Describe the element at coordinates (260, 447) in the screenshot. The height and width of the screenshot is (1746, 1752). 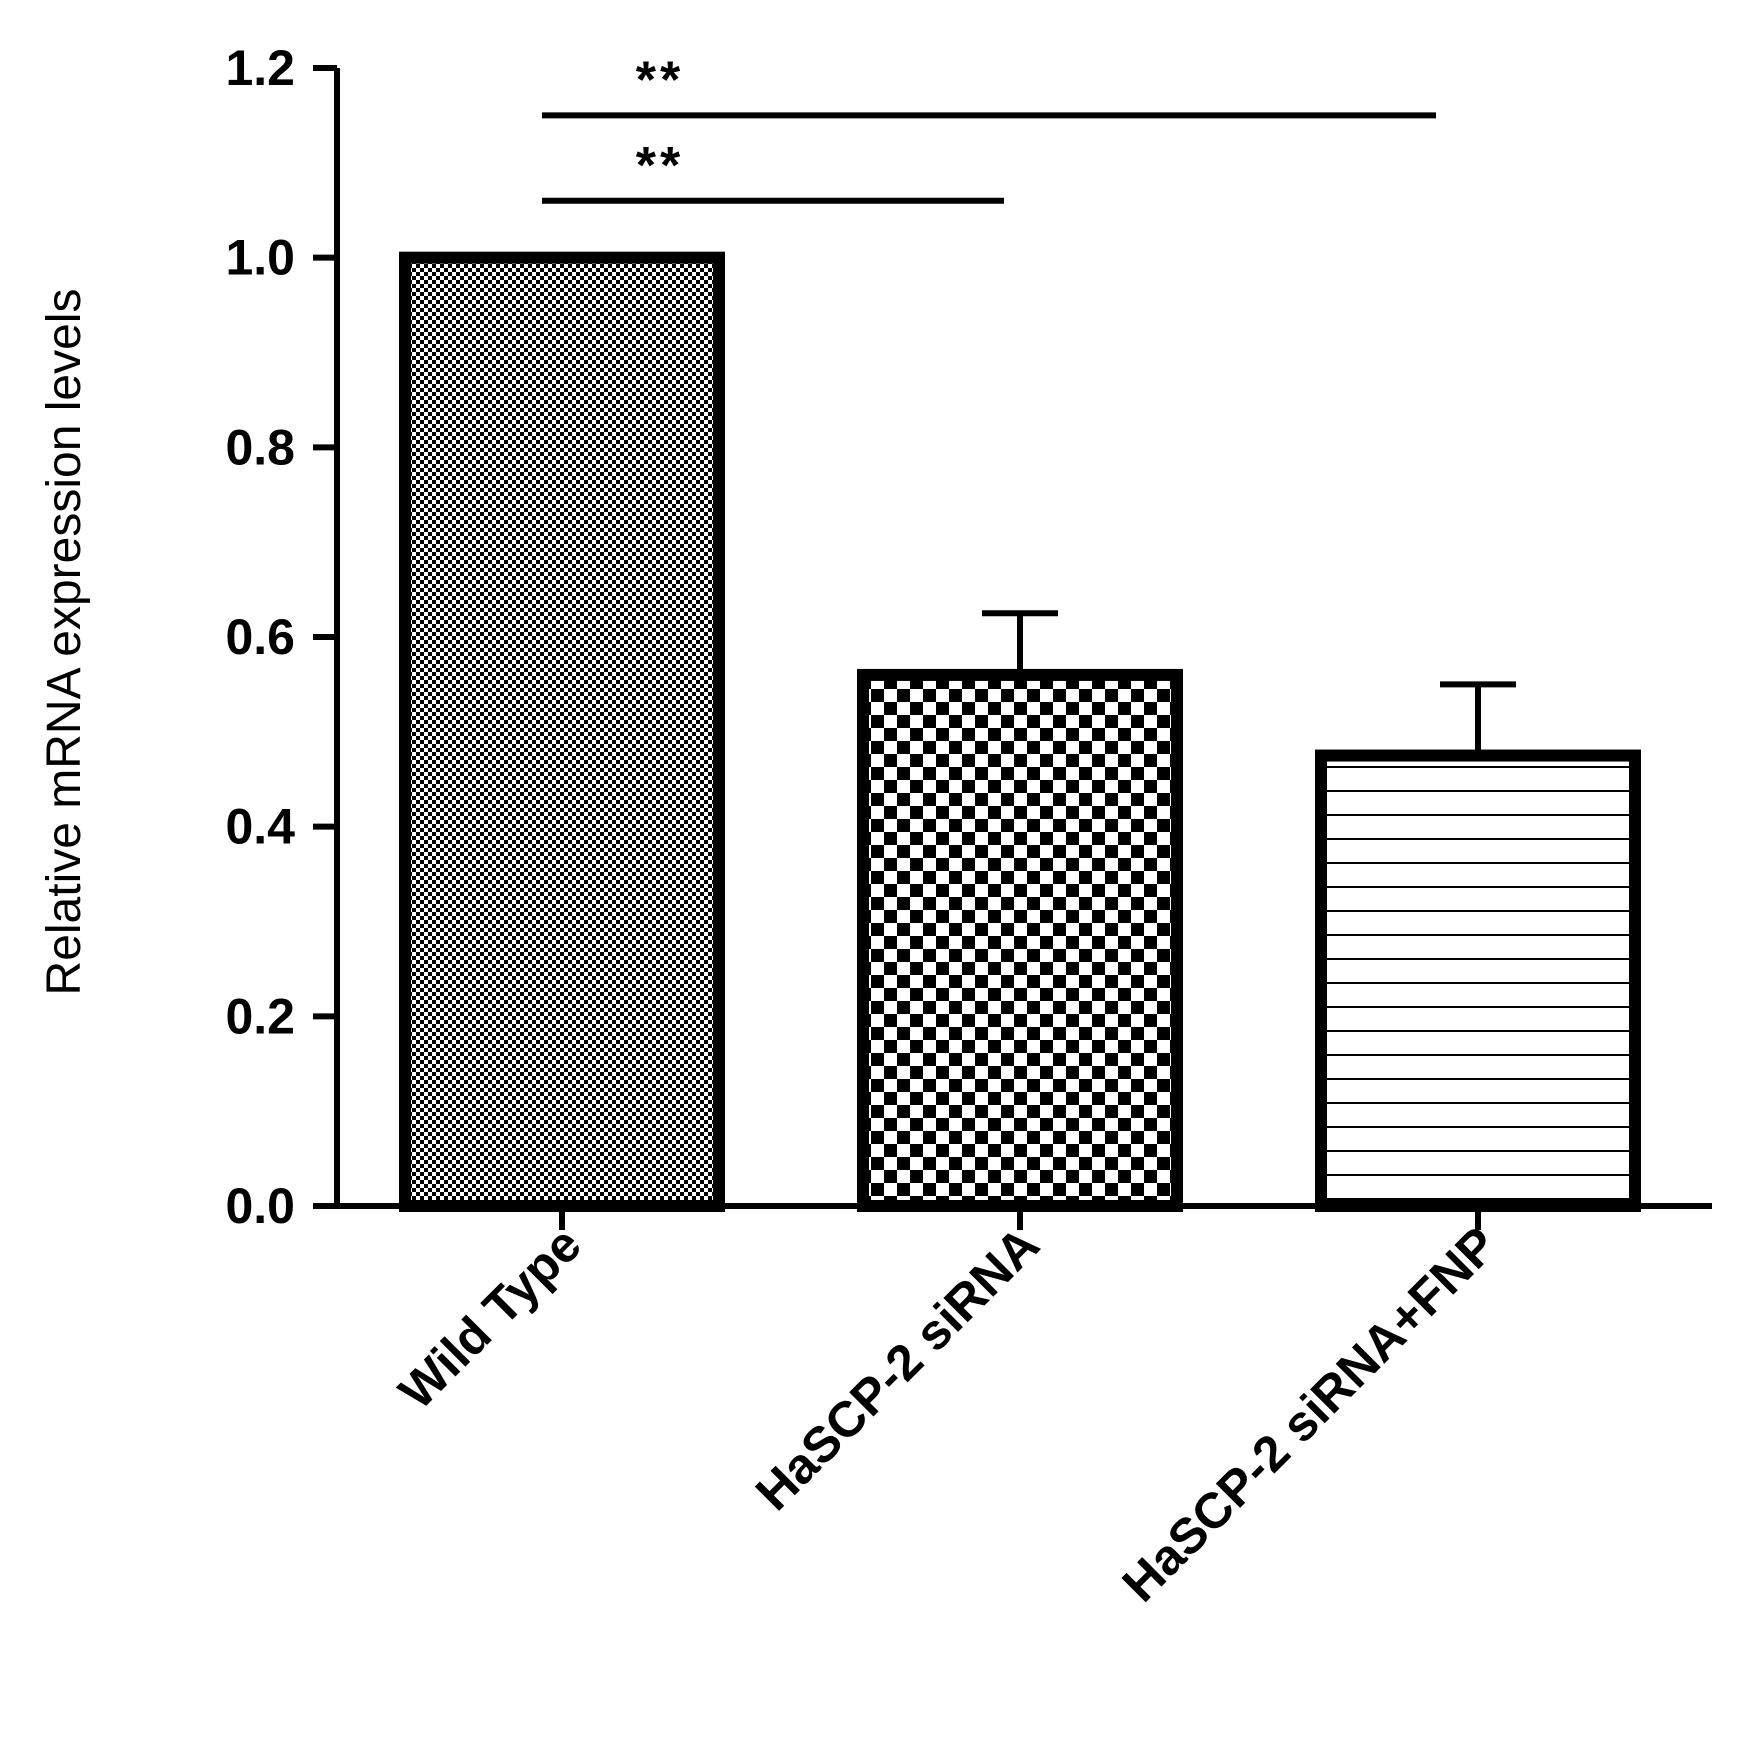
I see `y-tick-label: 0.8` at that location.